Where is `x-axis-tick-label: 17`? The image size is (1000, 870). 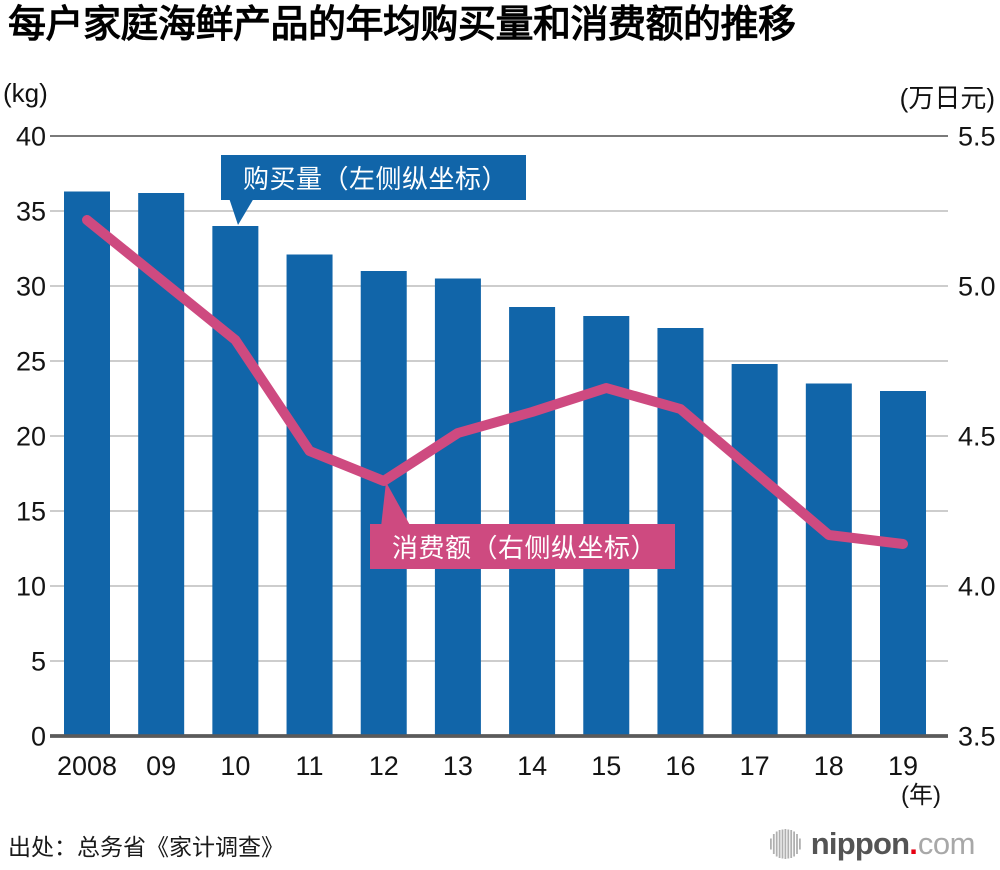
x-axis-tick-label: 17 is located at coordinates (755, 766).